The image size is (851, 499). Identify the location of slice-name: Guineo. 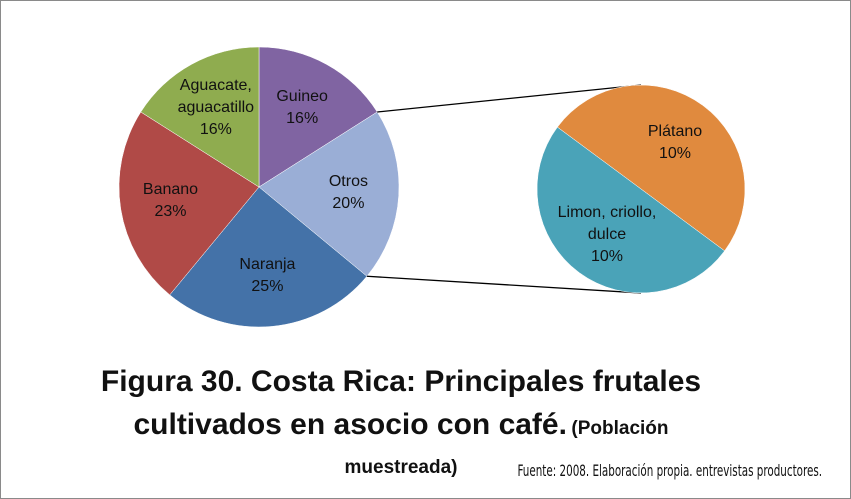
(302, 97).